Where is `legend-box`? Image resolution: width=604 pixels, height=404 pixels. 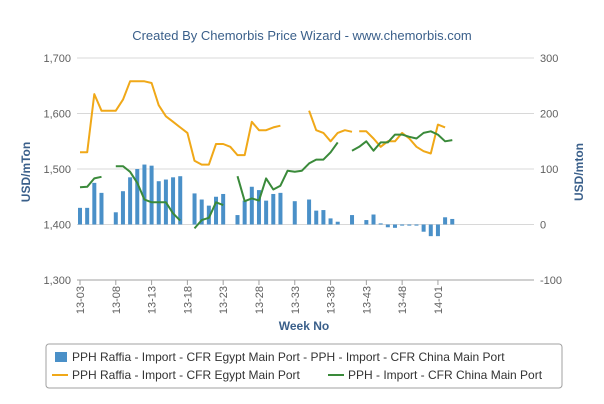 legend-box is located at coordinates (304, 366).